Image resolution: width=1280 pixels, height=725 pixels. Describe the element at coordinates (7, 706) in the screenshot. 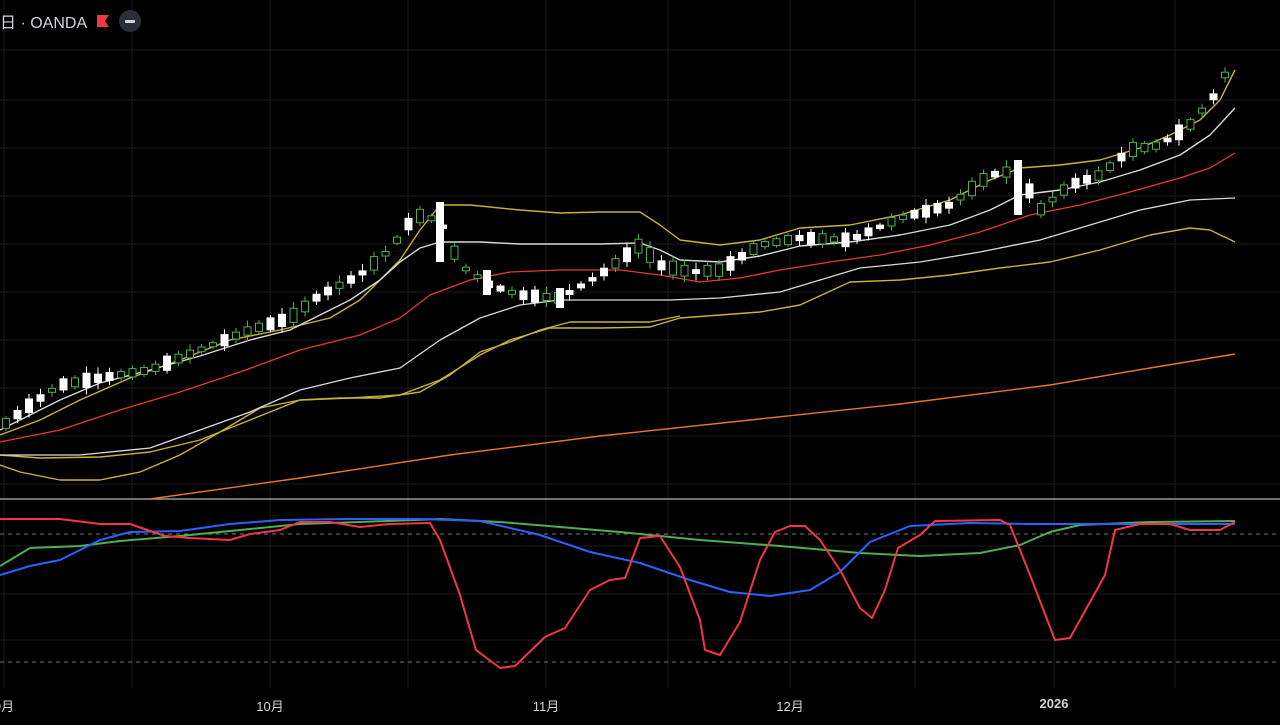

I see `time-axis-label-sep: 9月` at that location.